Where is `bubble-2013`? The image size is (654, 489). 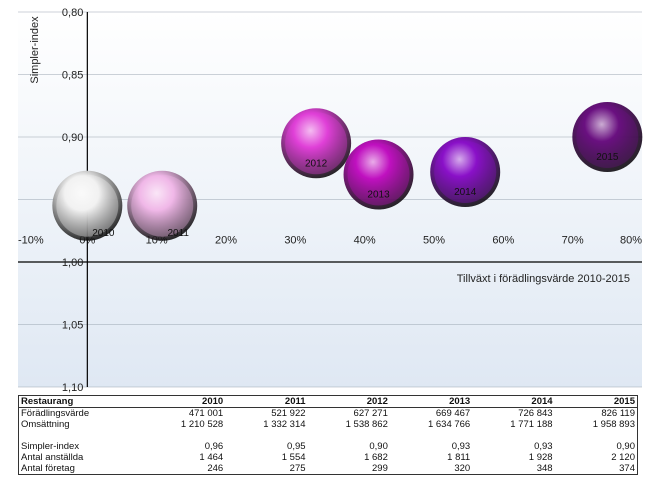
bubble-2013 is located at coordinates (378, 174).